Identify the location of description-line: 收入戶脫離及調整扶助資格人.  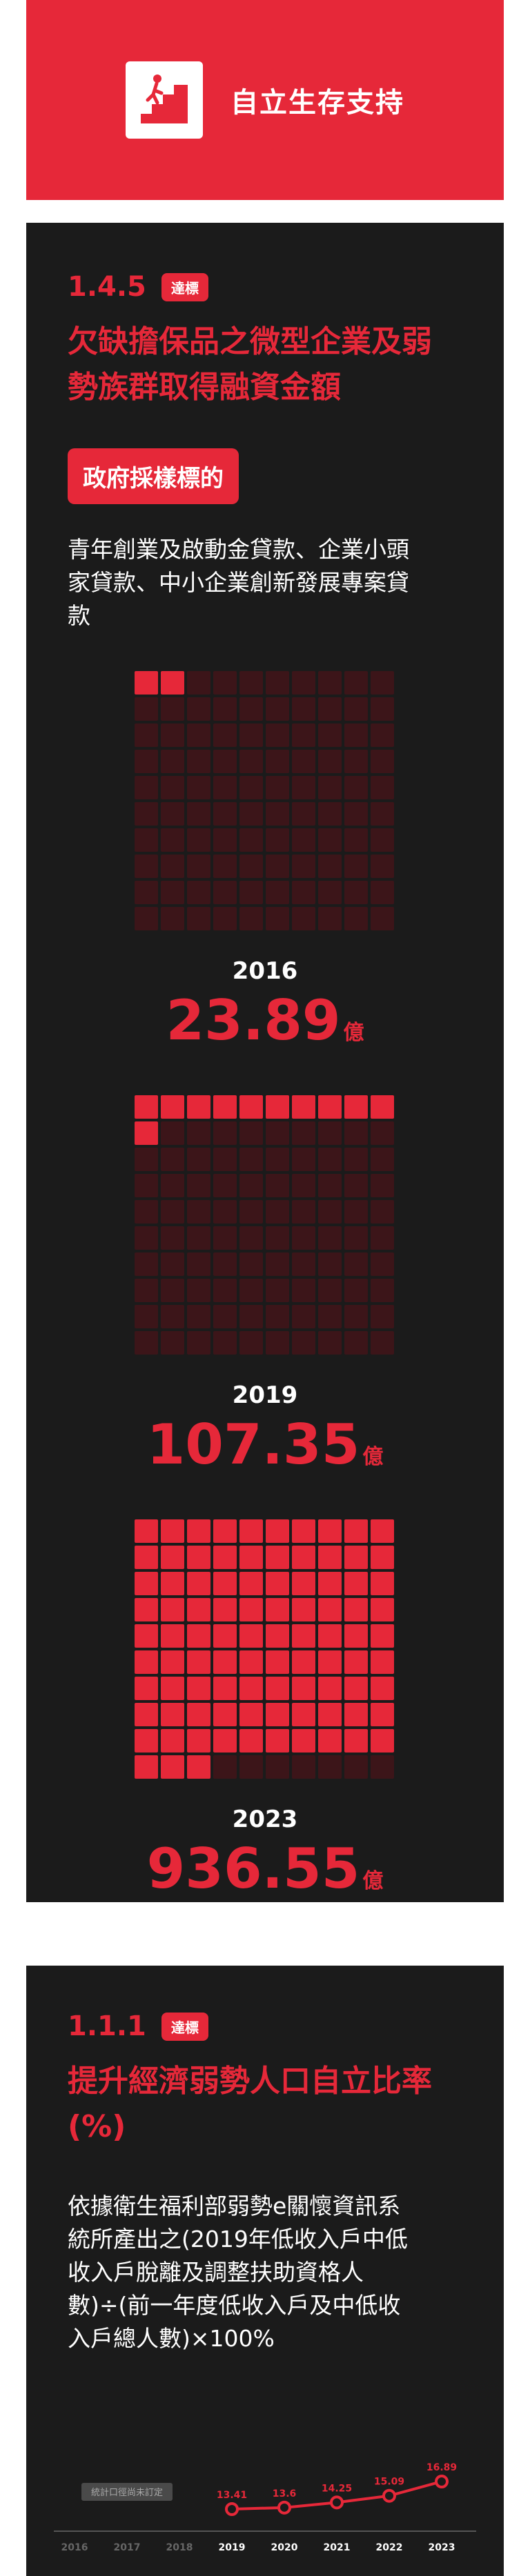
(216, 2272).